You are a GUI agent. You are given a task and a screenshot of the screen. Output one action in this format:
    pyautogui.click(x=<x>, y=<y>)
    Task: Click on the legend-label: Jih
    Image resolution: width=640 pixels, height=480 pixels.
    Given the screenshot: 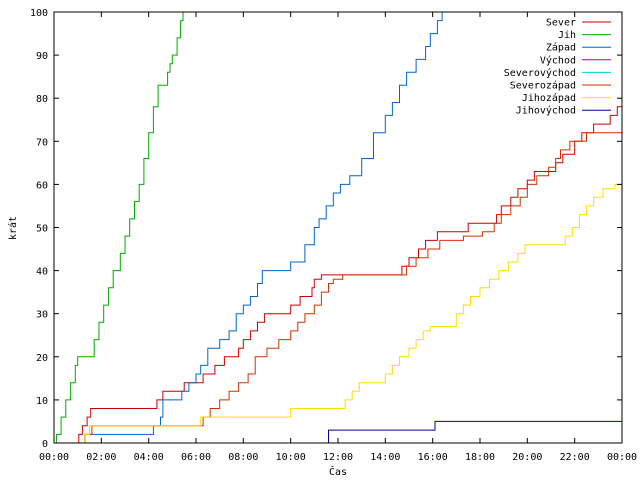 What is the action you would take?
    pyautogui.click(x=567, y=35)
    